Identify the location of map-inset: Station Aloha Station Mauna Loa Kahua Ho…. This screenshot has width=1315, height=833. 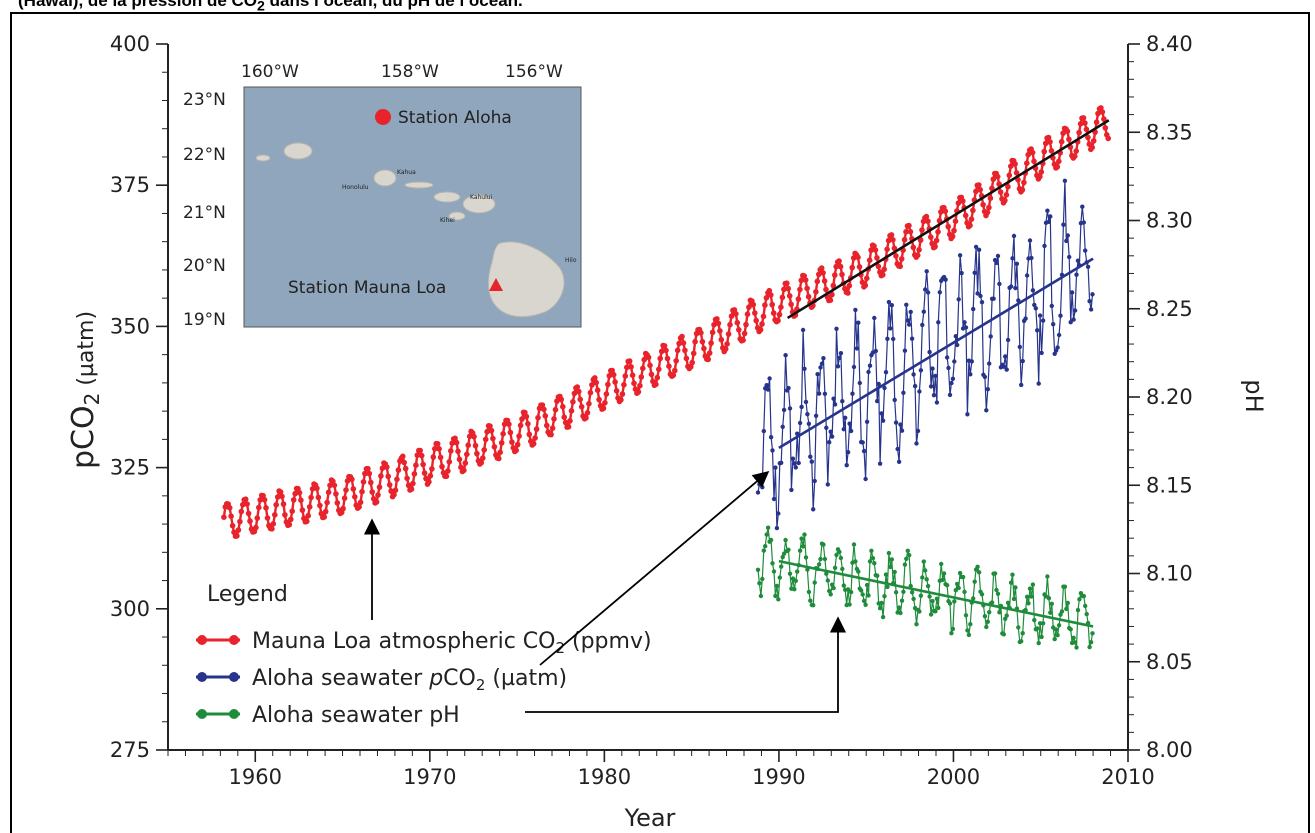
(382, 196).